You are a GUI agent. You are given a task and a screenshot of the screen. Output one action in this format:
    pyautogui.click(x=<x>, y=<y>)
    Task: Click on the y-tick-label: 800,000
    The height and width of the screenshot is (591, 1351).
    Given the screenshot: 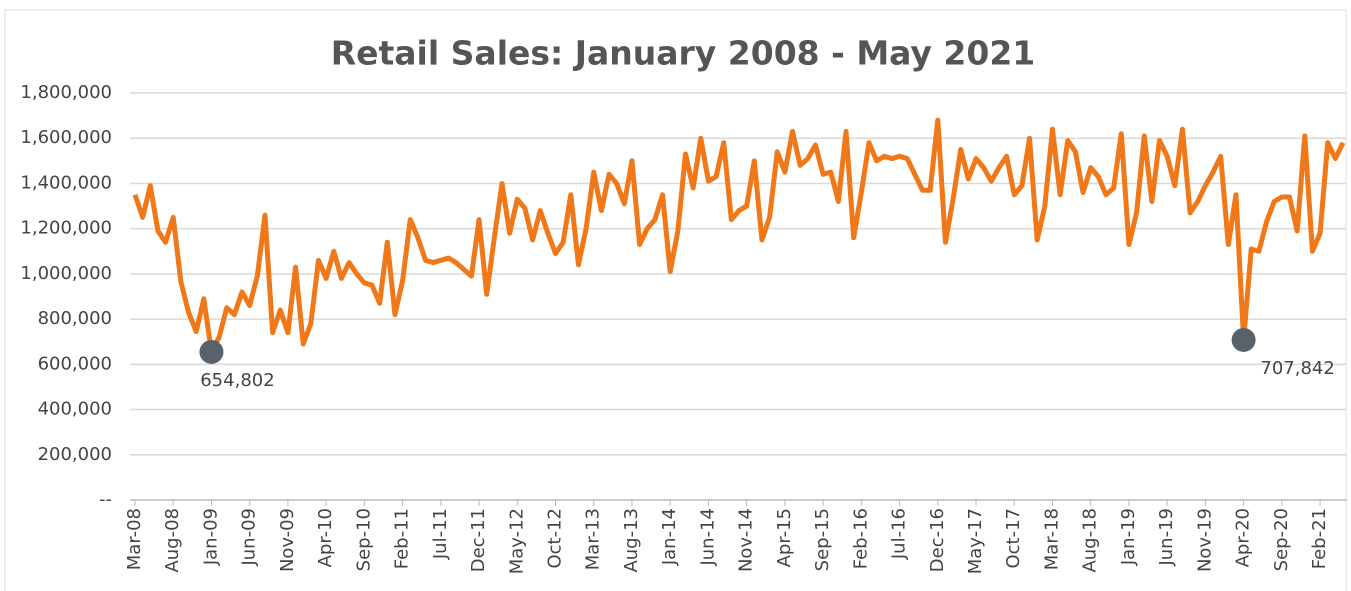 What is the action you would take?
    pyautogui.click(x=75, y=318)
    